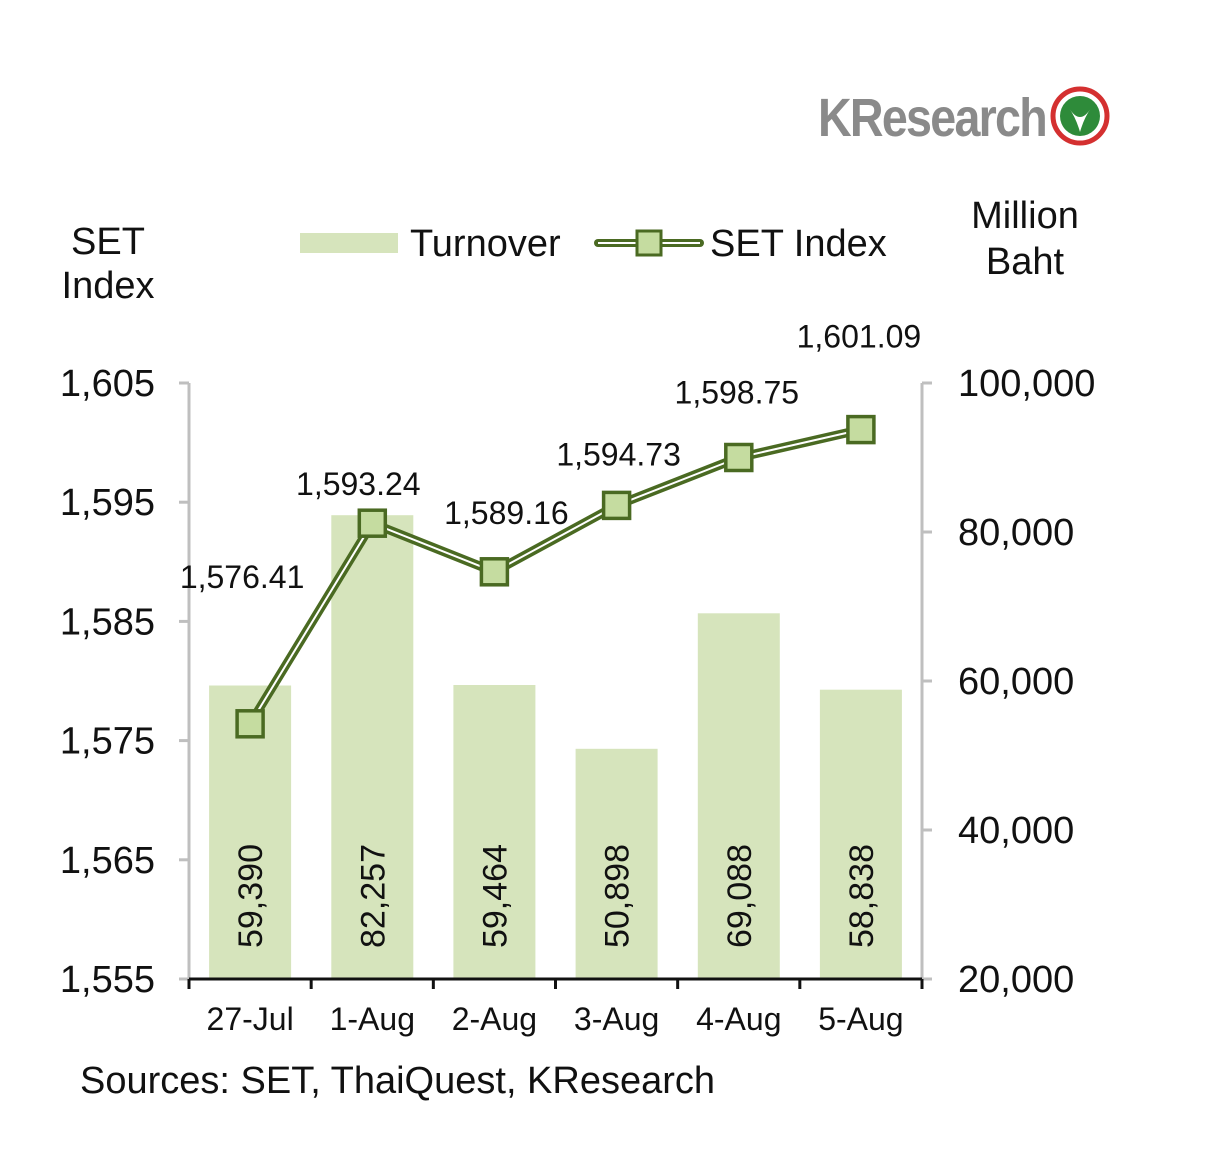 The width and height of the screenshot is (1214, 1149). Describe the element at coordinates (1080, 116) in the screenshot. I see `logo-leaf-icon` at that location.